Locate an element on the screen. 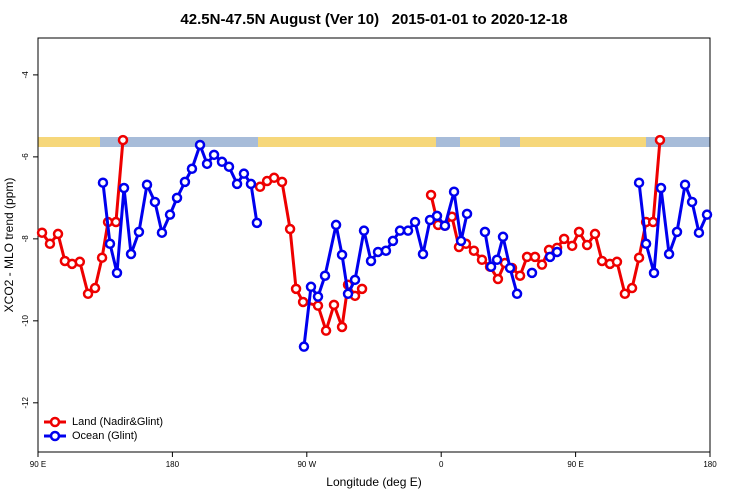  y-tick-label: -4 is located at coordinates (25, 75).